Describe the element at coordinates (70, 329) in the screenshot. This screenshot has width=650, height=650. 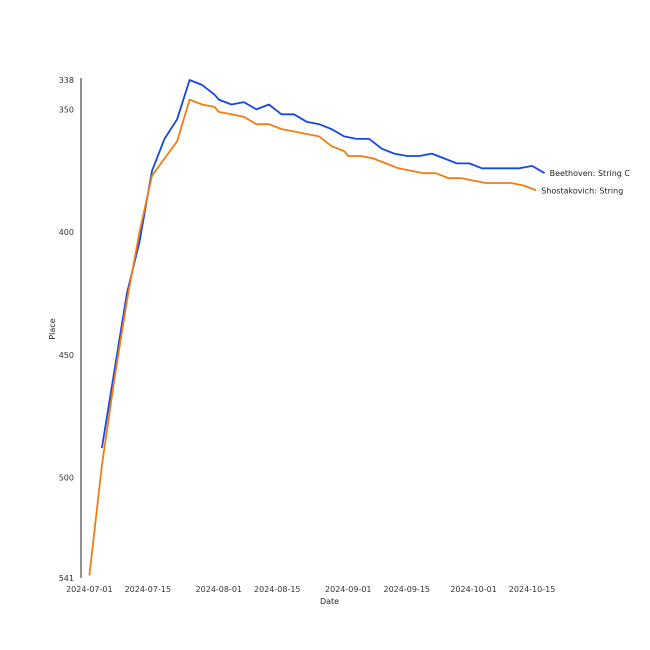
I see `y-axis: 338 350 400 450 500 541` at that location.